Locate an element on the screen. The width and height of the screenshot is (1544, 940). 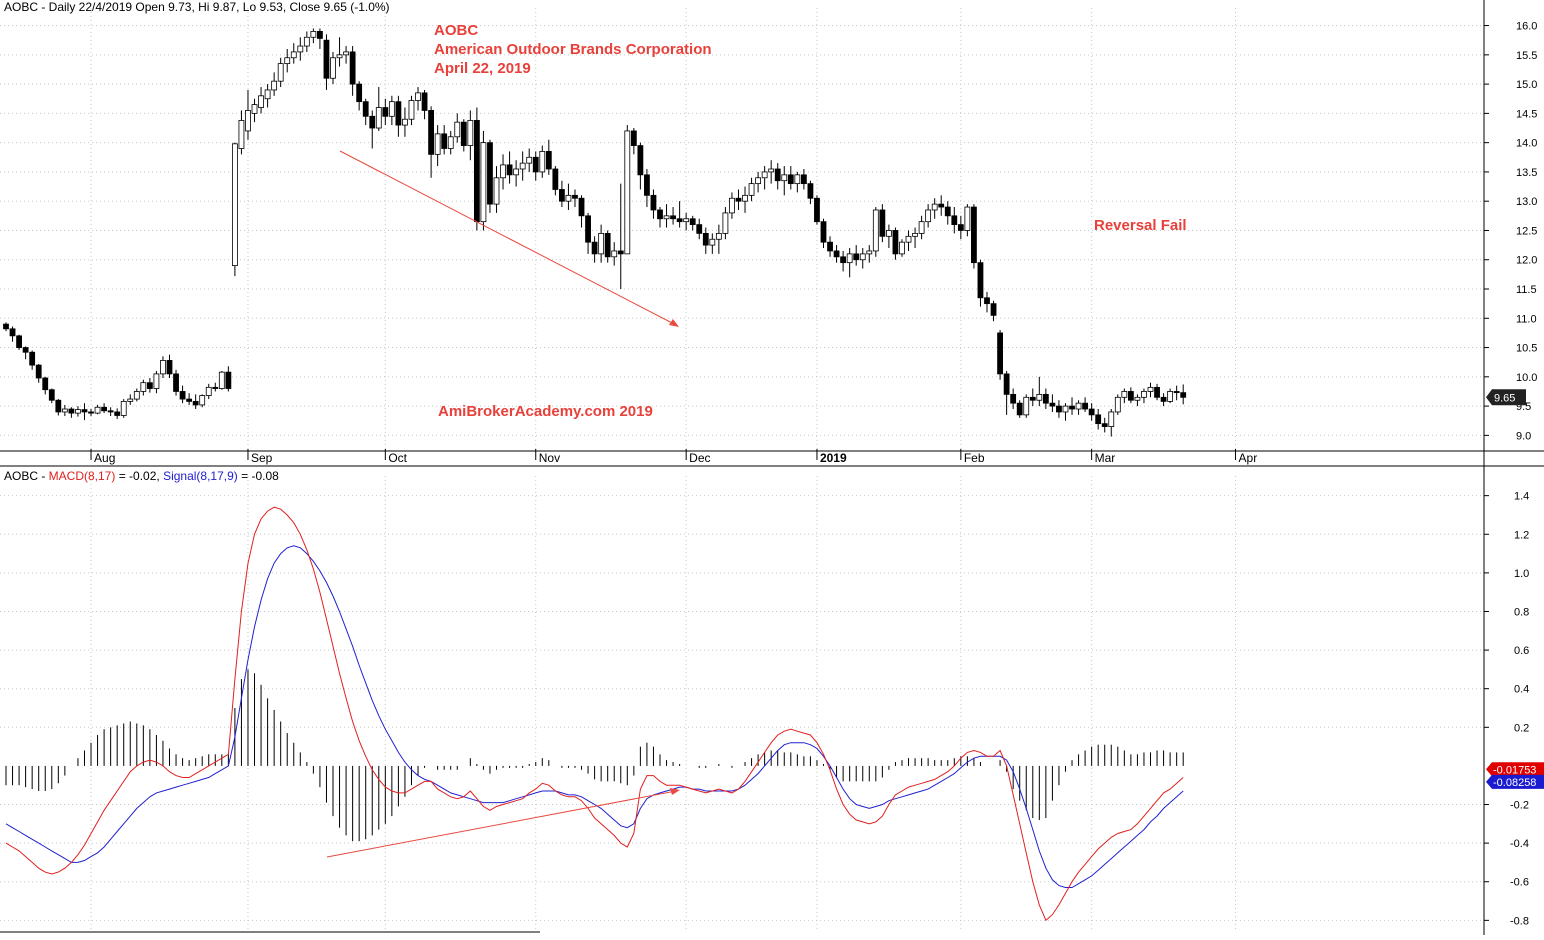
price-ytick-label: 15.5 is located at coordinates (1526, 56).